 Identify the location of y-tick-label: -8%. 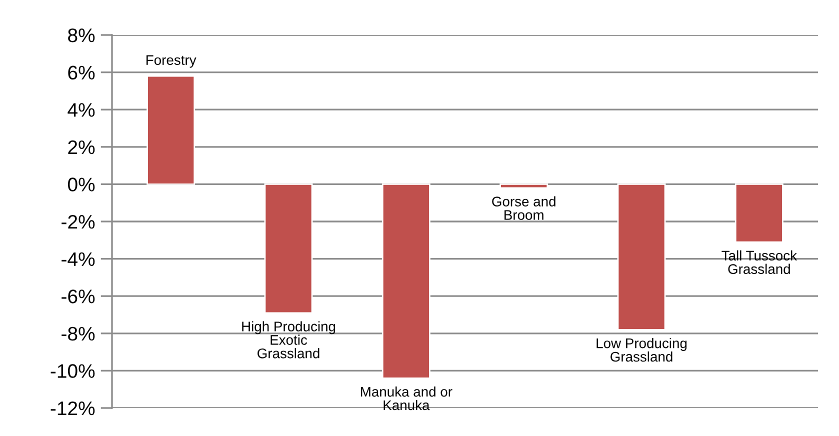
(78, 333).